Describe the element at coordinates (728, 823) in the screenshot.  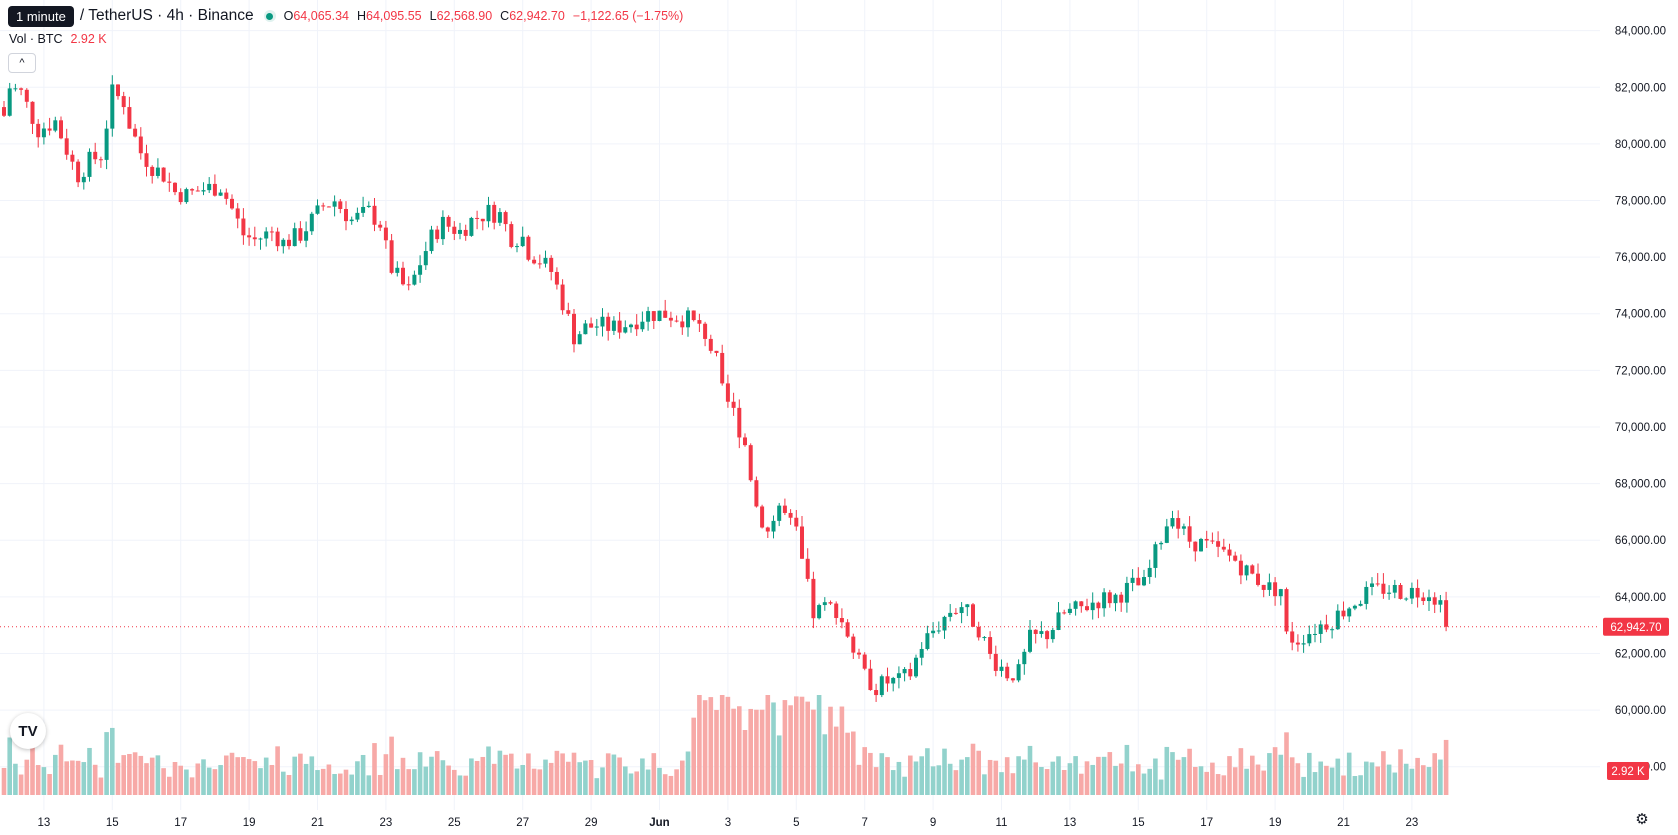
I see `time-tick-label: 3` at that location.